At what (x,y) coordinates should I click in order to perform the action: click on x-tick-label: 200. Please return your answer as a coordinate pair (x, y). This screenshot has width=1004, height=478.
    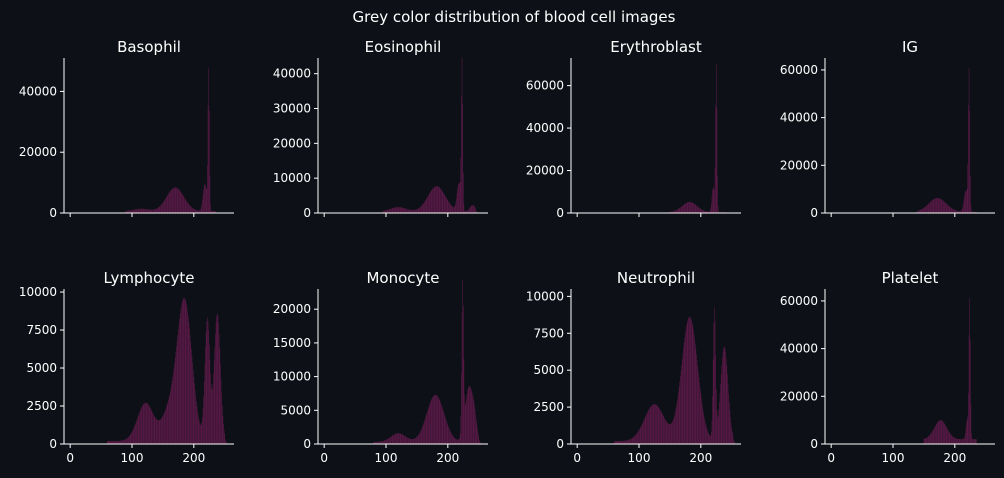
    Looking at the image, I should click on (954, 458).